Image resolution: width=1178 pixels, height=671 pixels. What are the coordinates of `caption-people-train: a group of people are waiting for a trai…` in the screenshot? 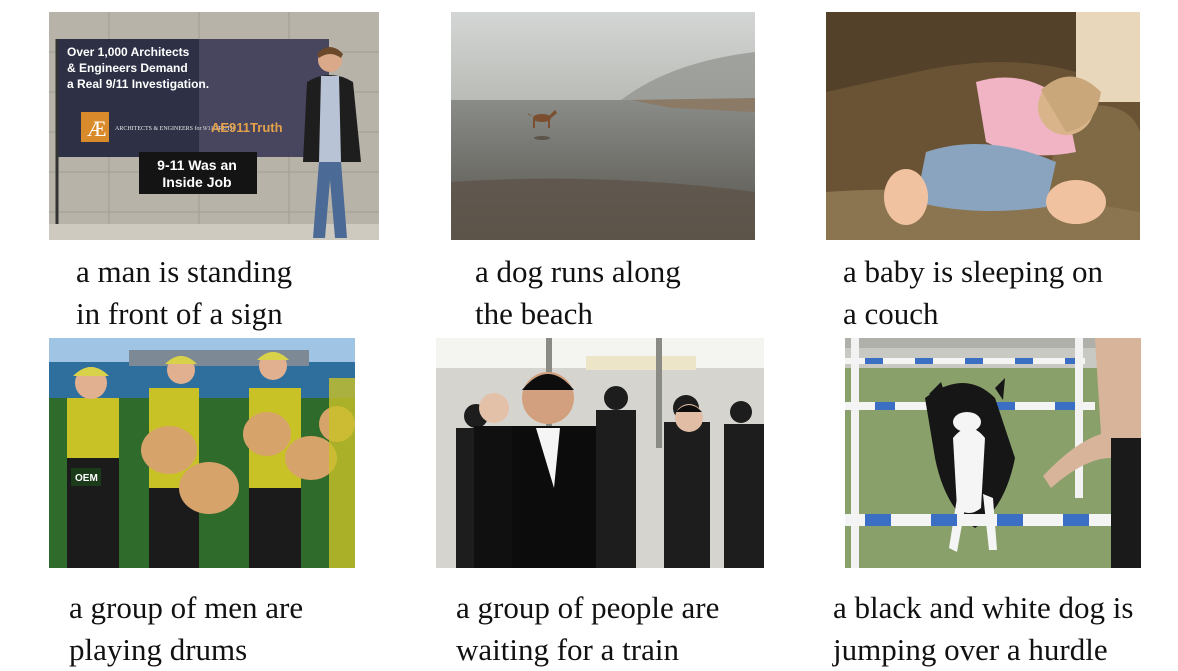 It's located at (587, 629).